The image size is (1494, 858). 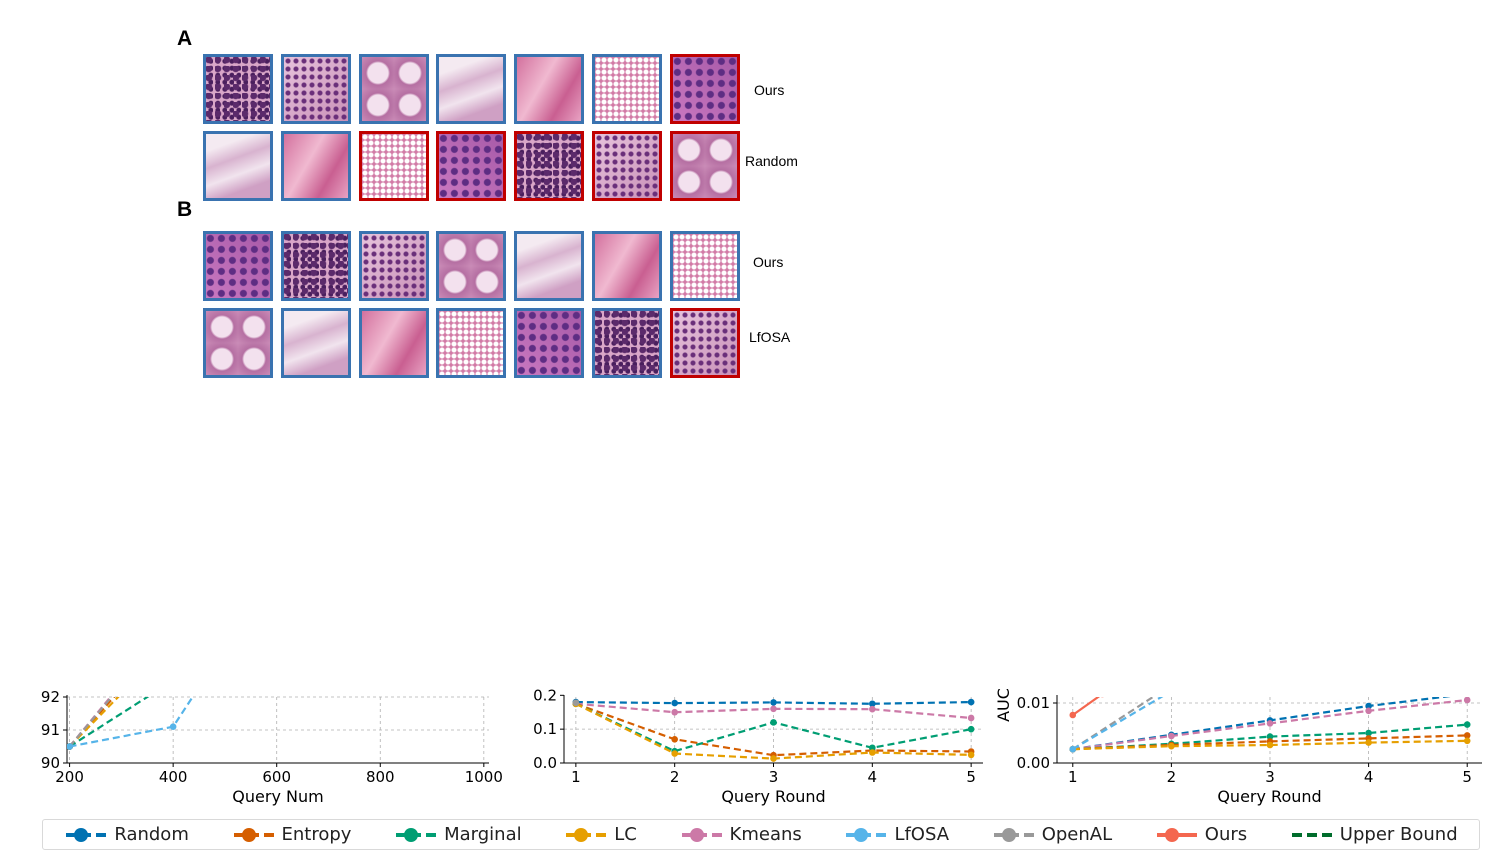 I want to click on x-tick-label: 3, so click(x=774, y=777).